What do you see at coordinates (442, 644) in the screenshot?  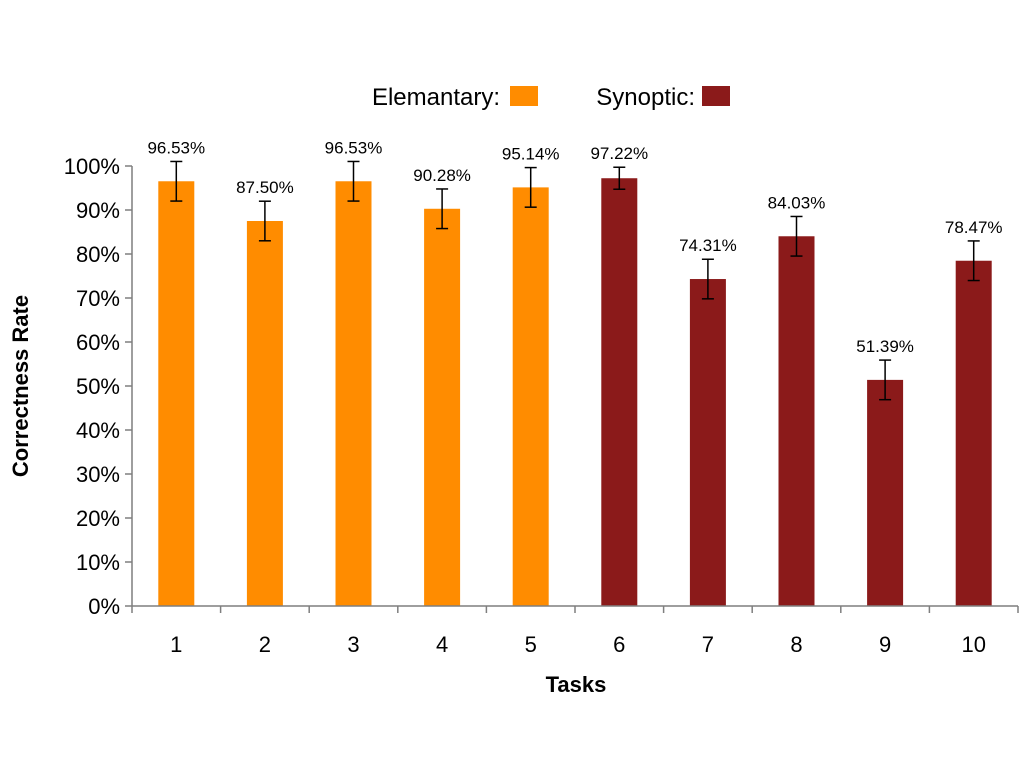 I see `x-tick-label: 4` at bounding box center [442, 644].